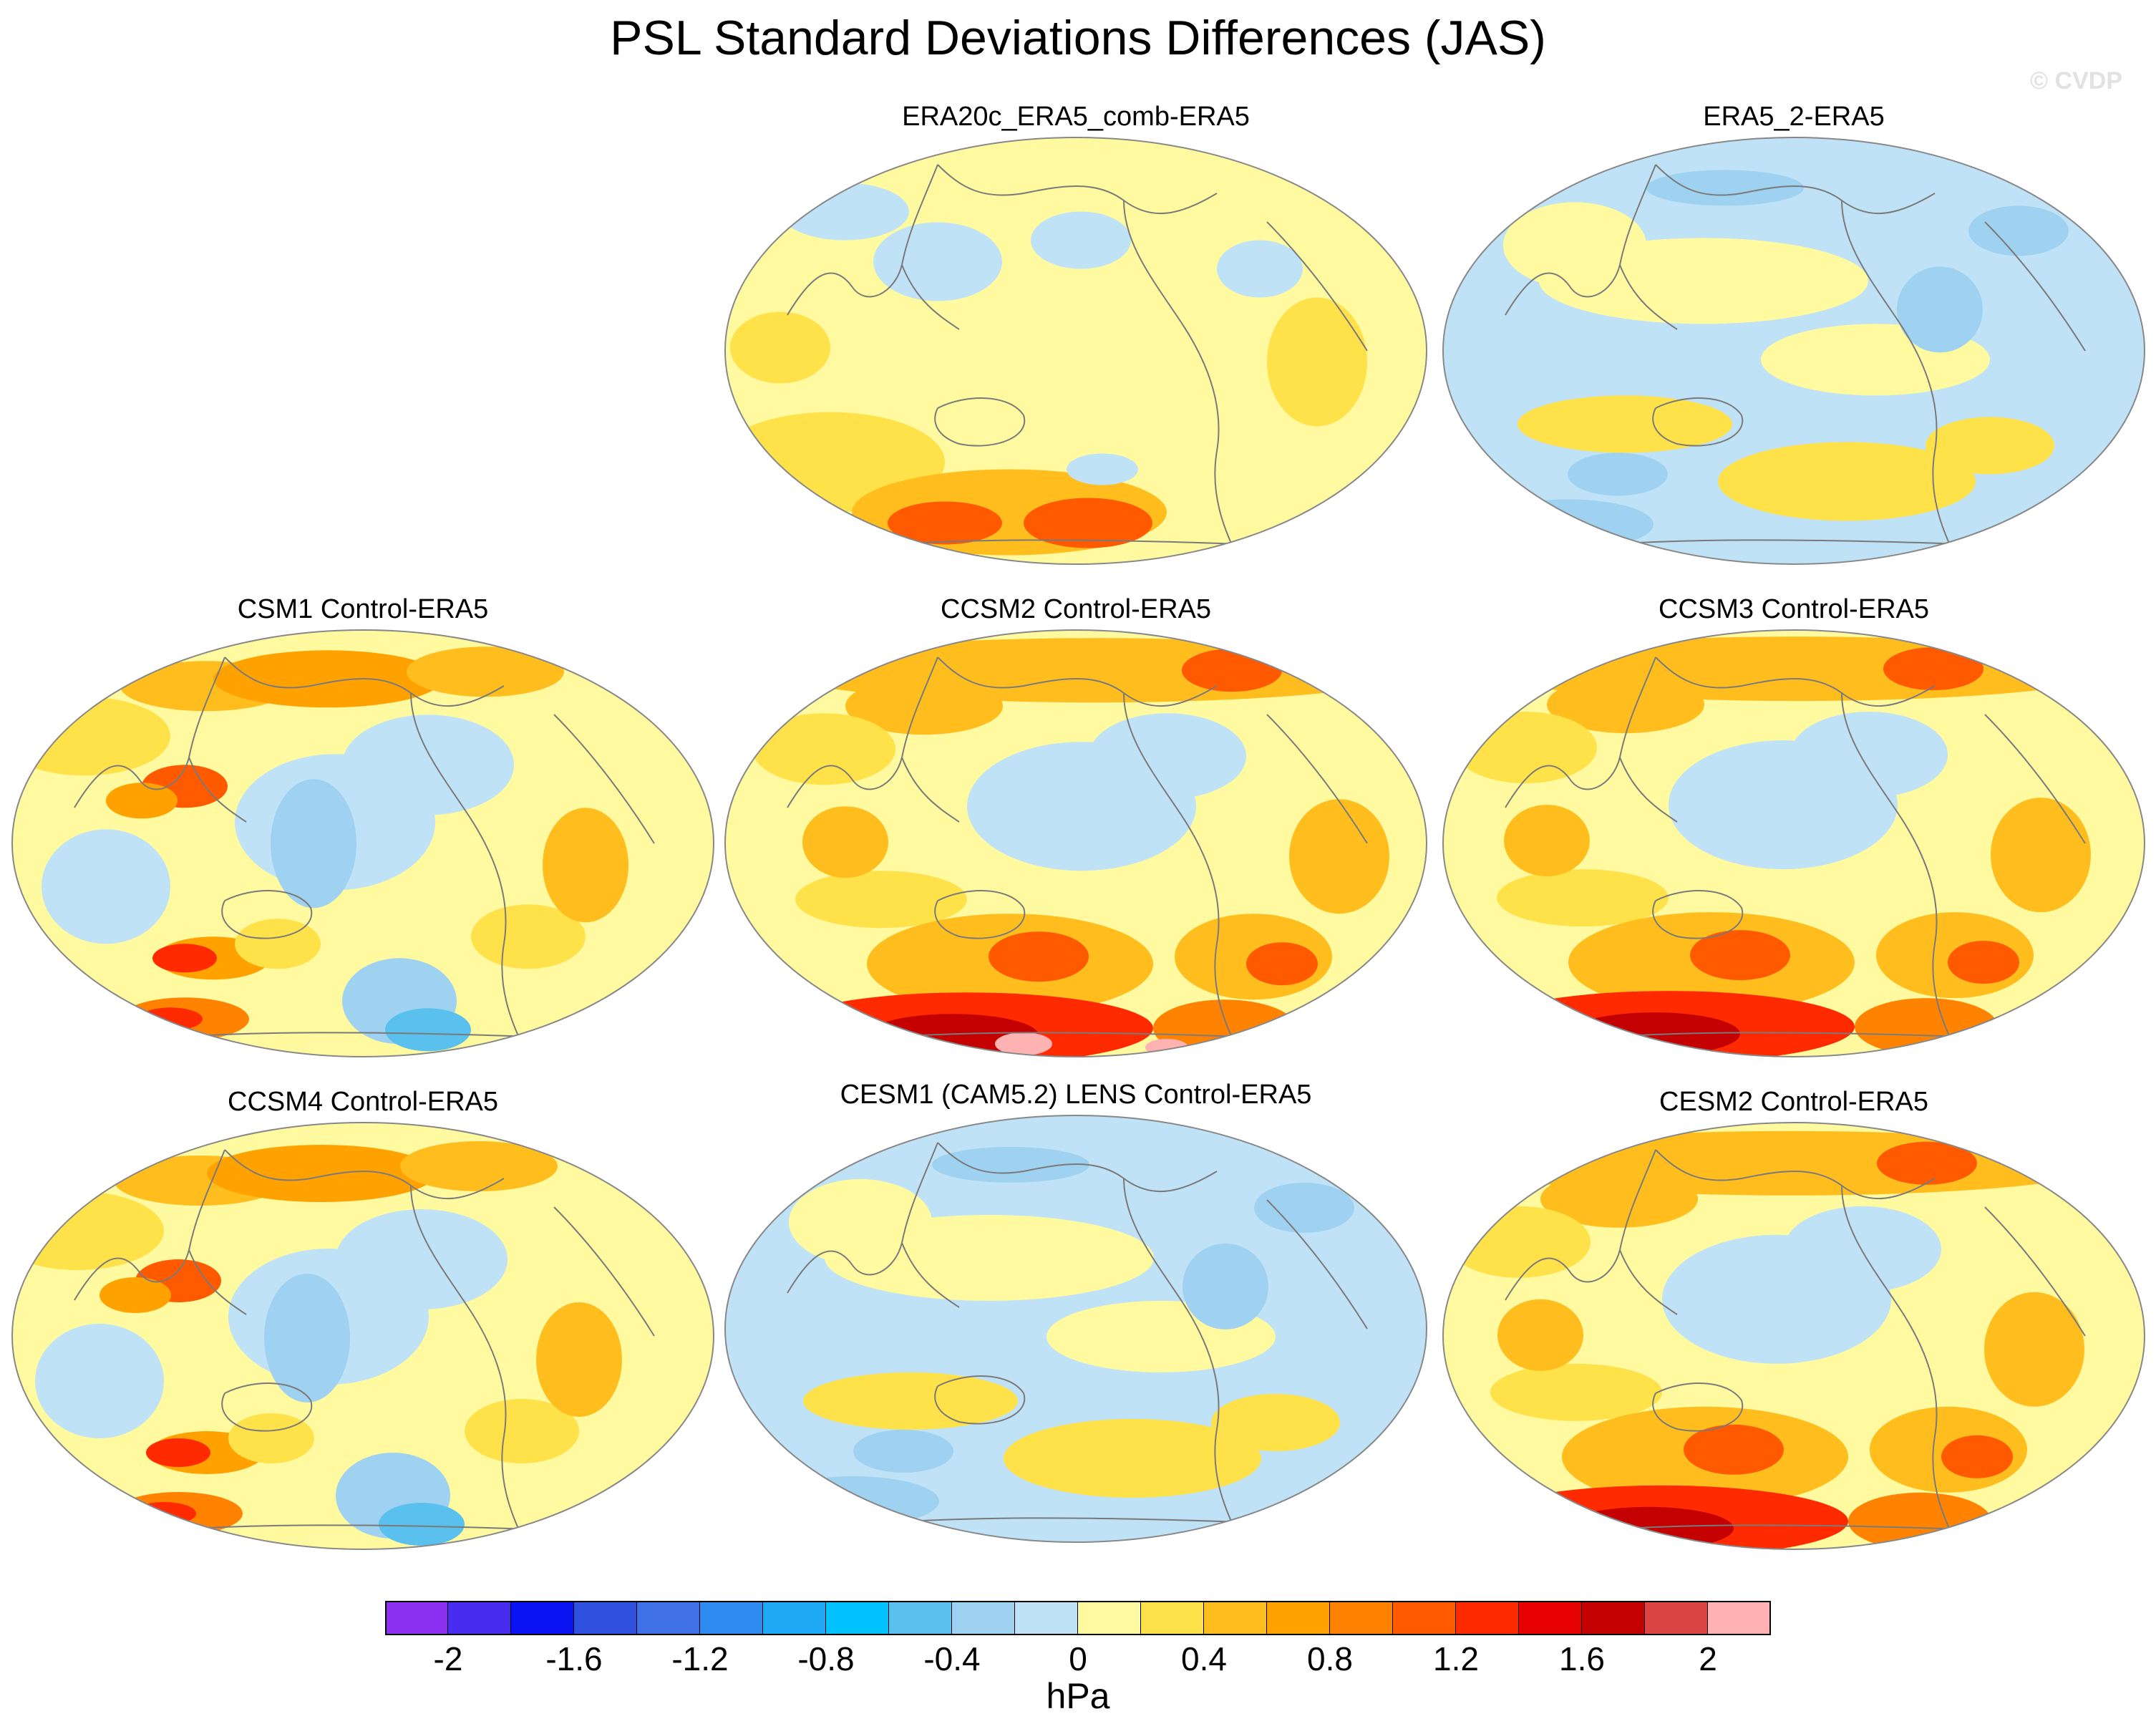 The image size is (2156, 1729). I want to click on colorbar-tick-label: -1.2, so click(700, 1659).